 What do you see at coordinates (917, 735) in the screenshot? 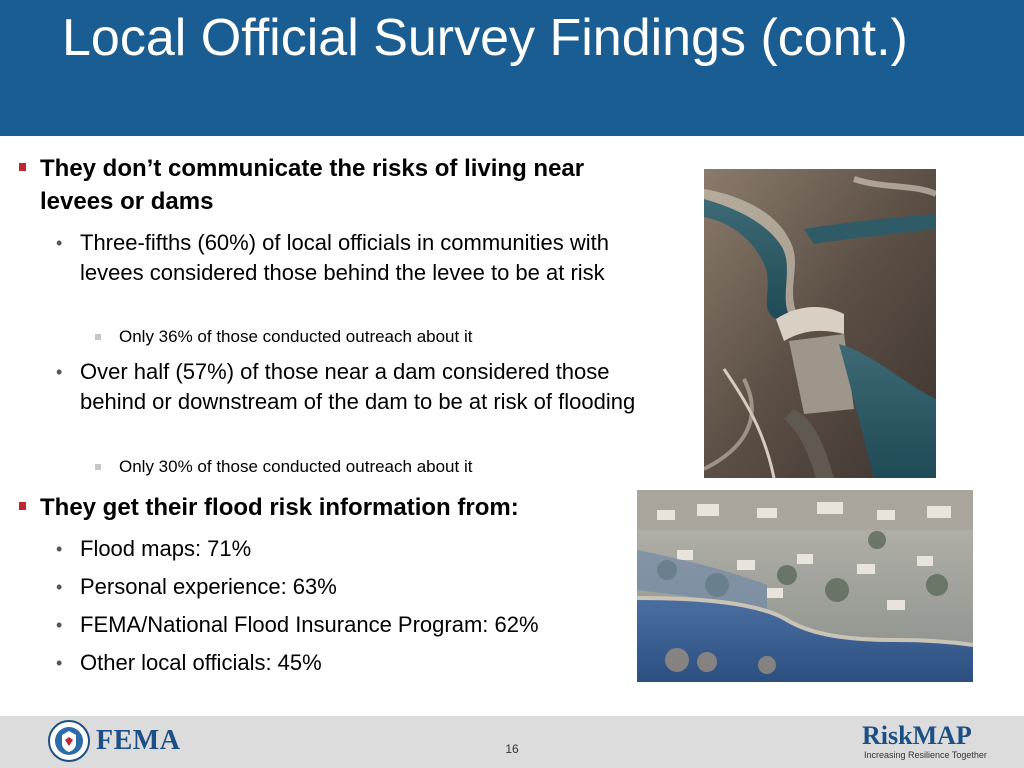
I see `riskmap-logo: RiskMAP` at bounding box center [917, 735].